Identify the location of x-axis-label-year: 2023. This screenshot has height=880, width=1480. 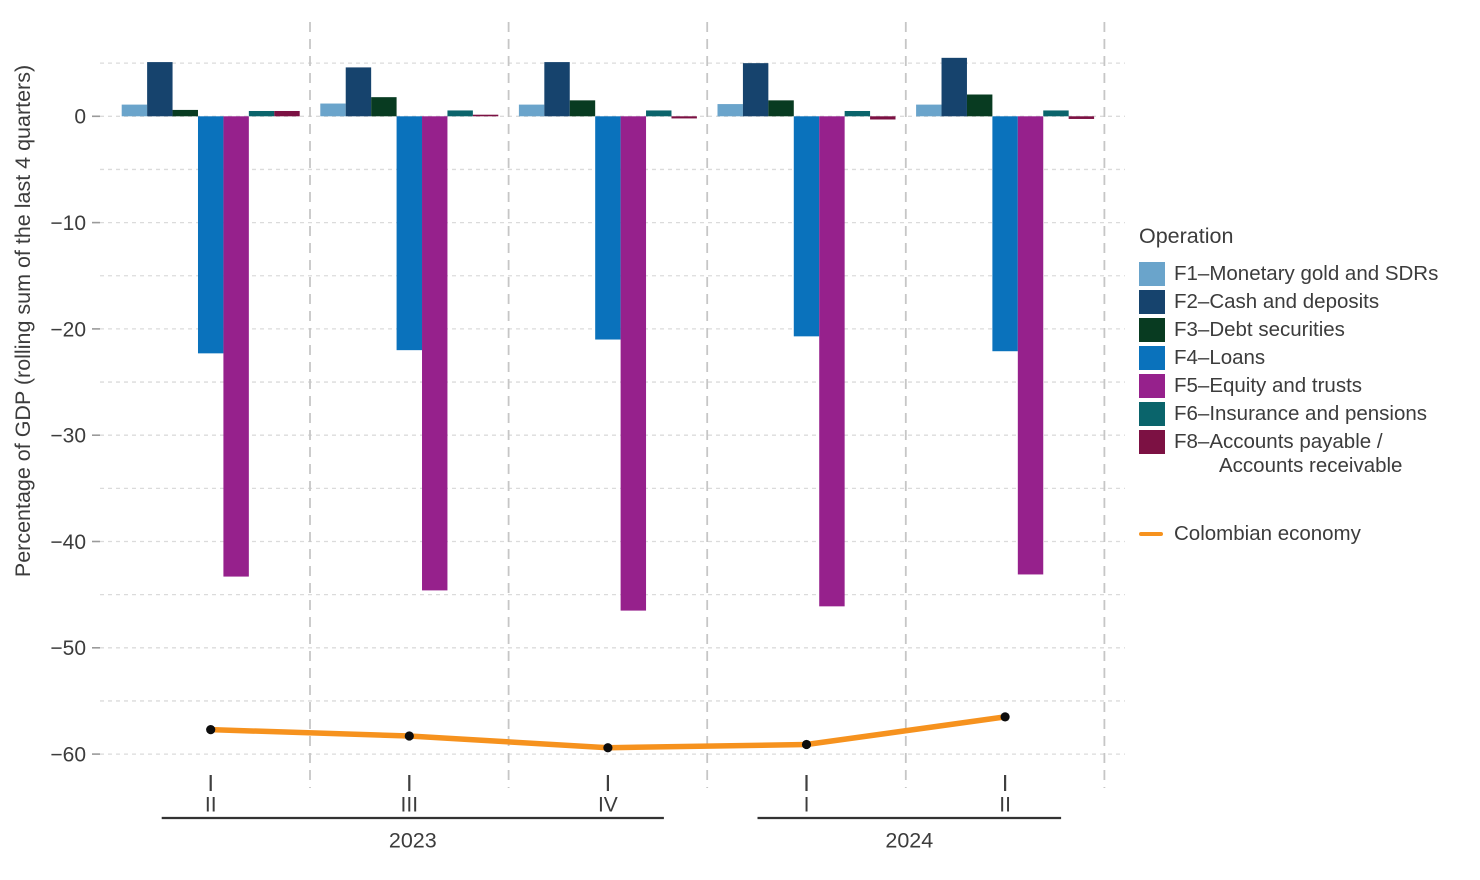
(413, 841).